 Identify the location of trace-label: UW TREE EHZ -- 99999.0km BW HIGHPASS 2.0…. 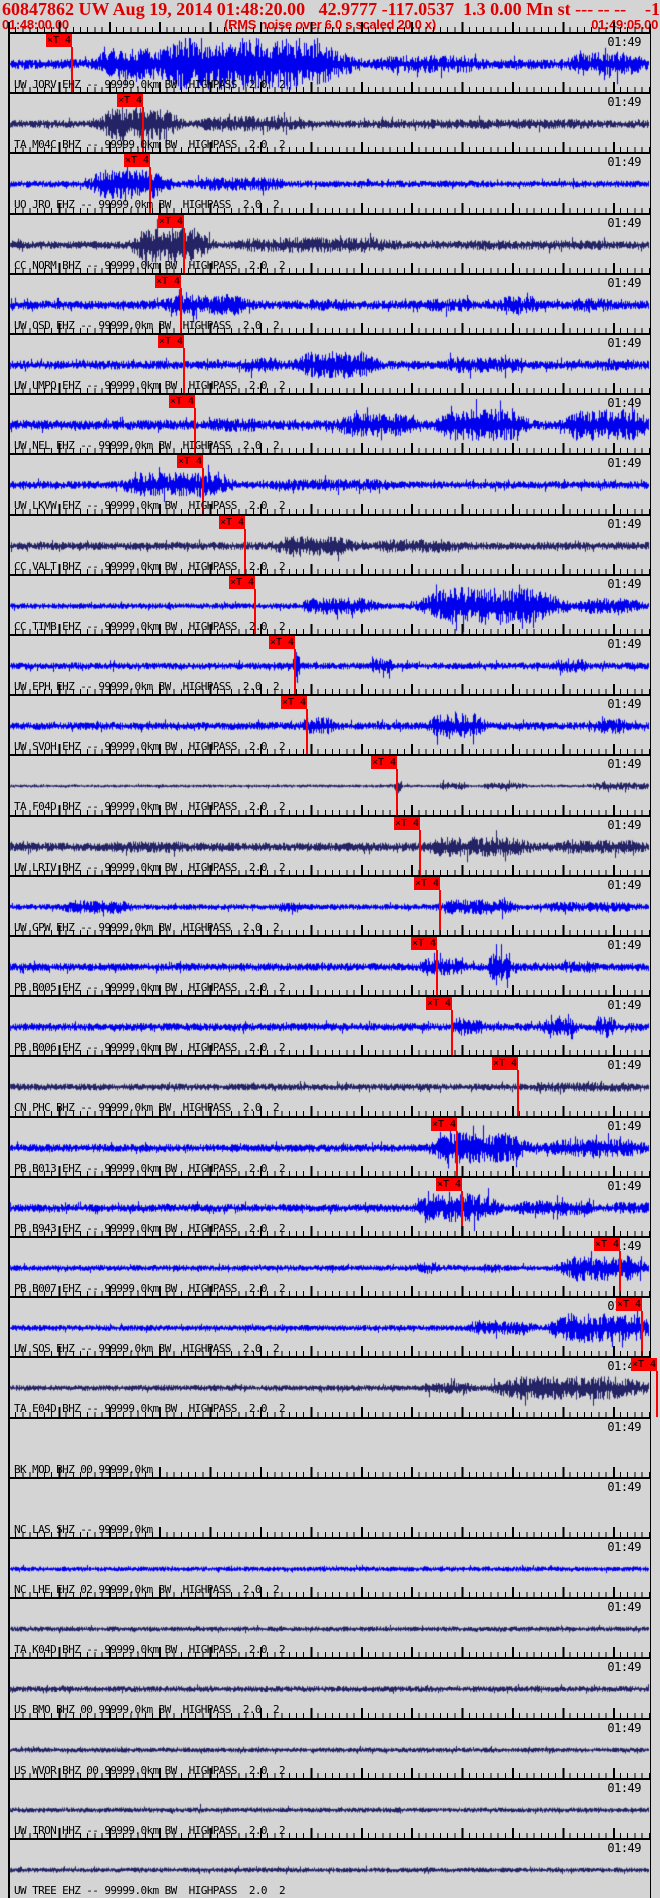
(150, 1890).